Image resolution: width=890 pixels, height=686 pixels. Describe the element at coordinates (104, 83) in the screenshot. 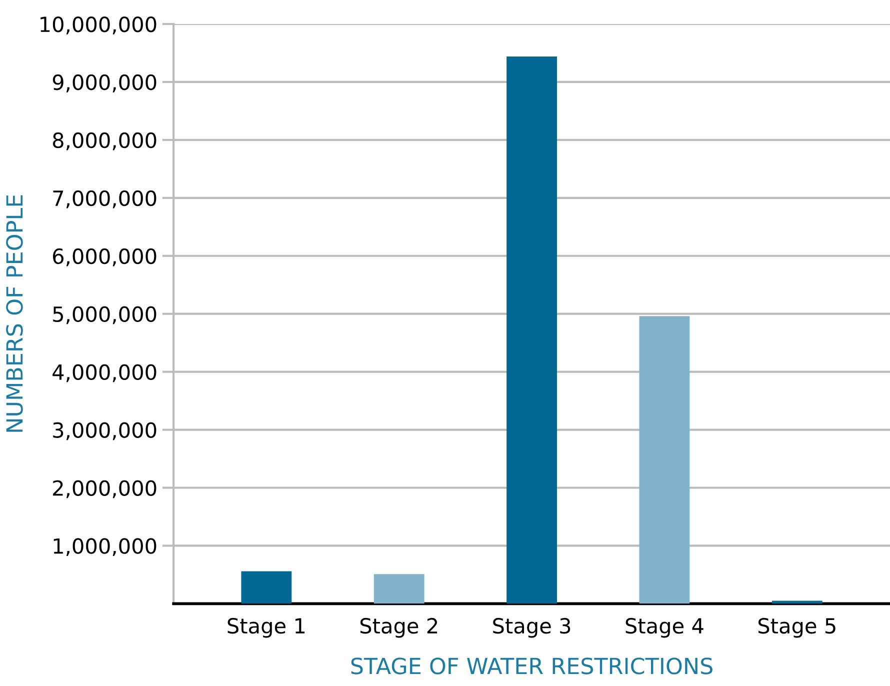

I see `y-tick-label: 9,000,000` at that location.